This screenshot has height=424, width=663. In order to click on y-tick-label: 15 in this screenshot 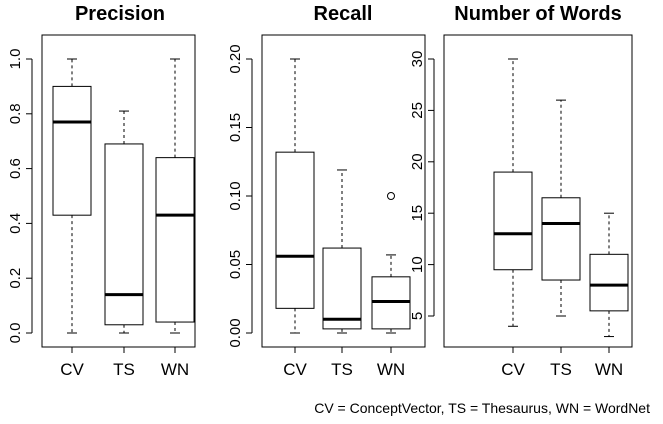, I will do `click(417, 213)`.